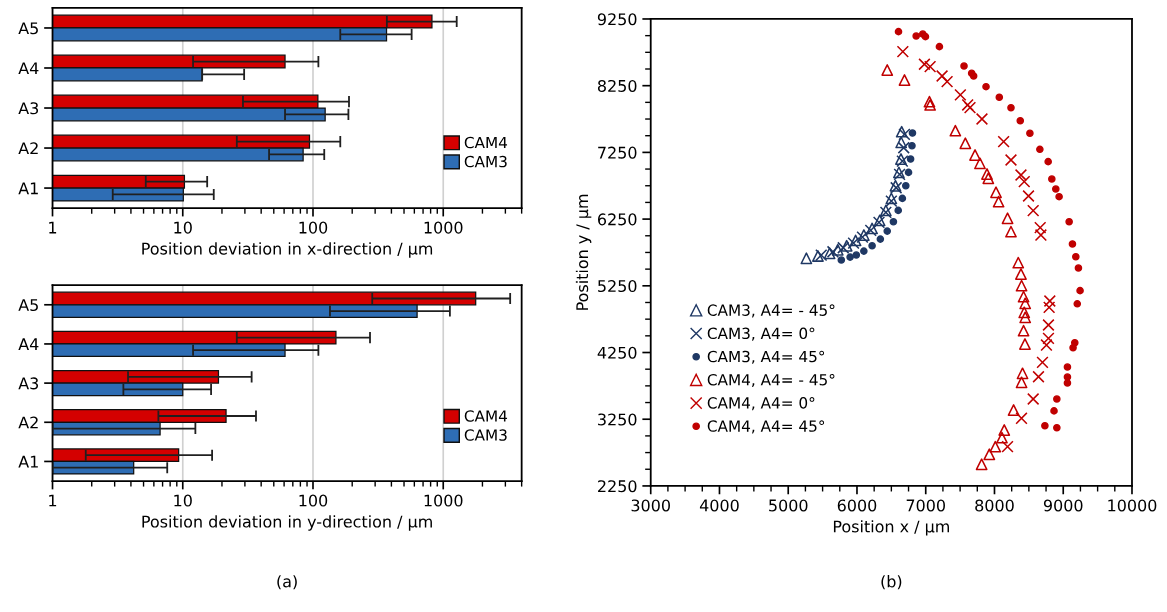  I want to click on y-tick-label: 7250, so click(617, 152).